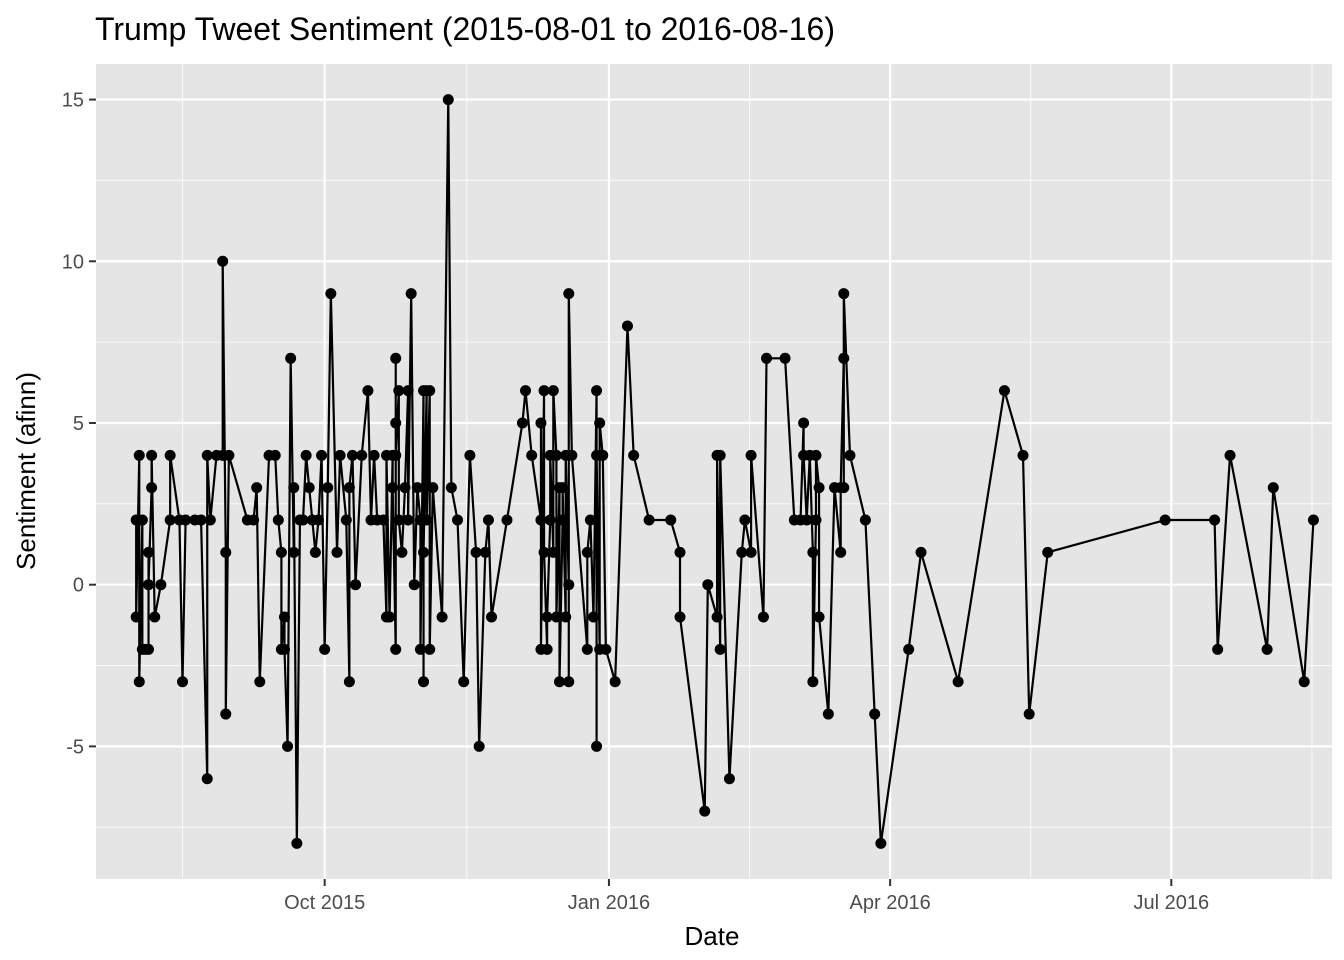 This screenshot has height=960, width=1344. Describe the element at coordinates (73, 101) in the screenshot. I see `y-tick-label: 15` at that location.